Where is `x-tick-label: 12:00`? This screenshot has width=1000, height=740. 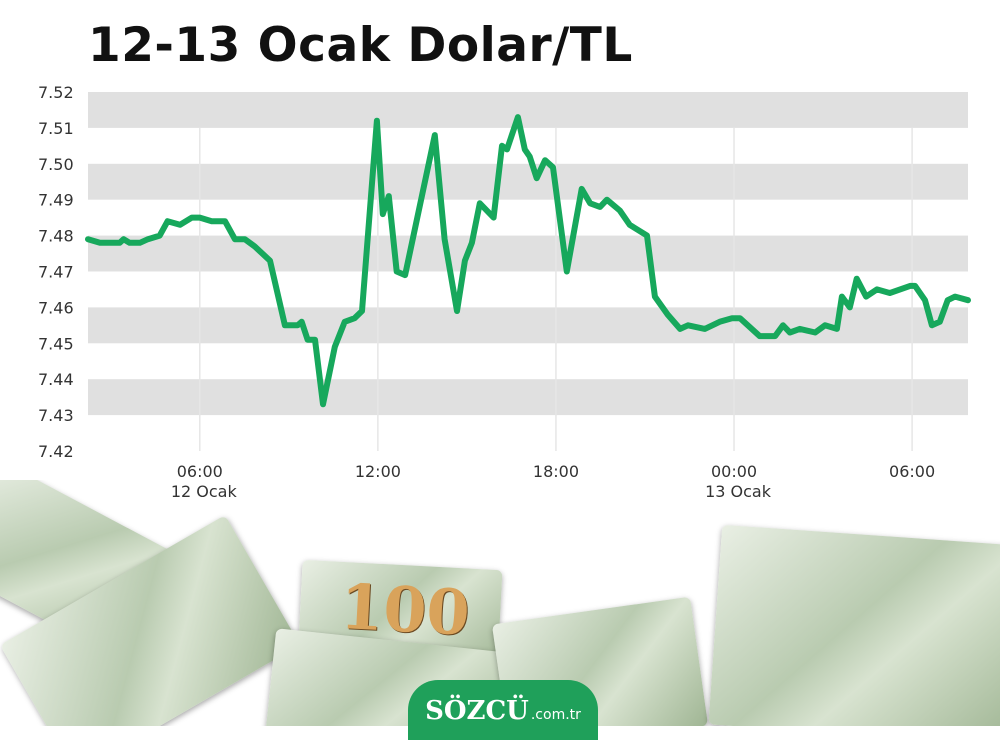 x-tick-label: 12:00 is located at coordinates (378, 471).